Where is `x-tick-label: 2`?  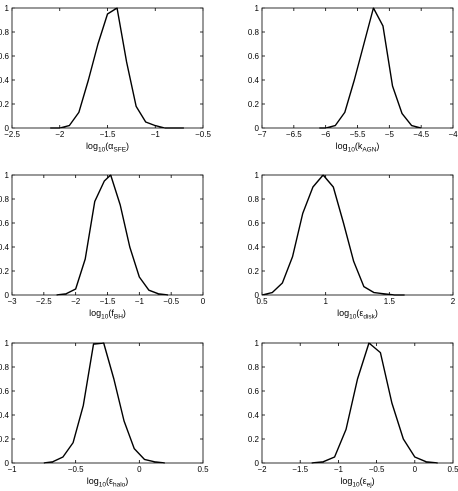 x-tick-label: 2 is located at coordinates (453, 301).